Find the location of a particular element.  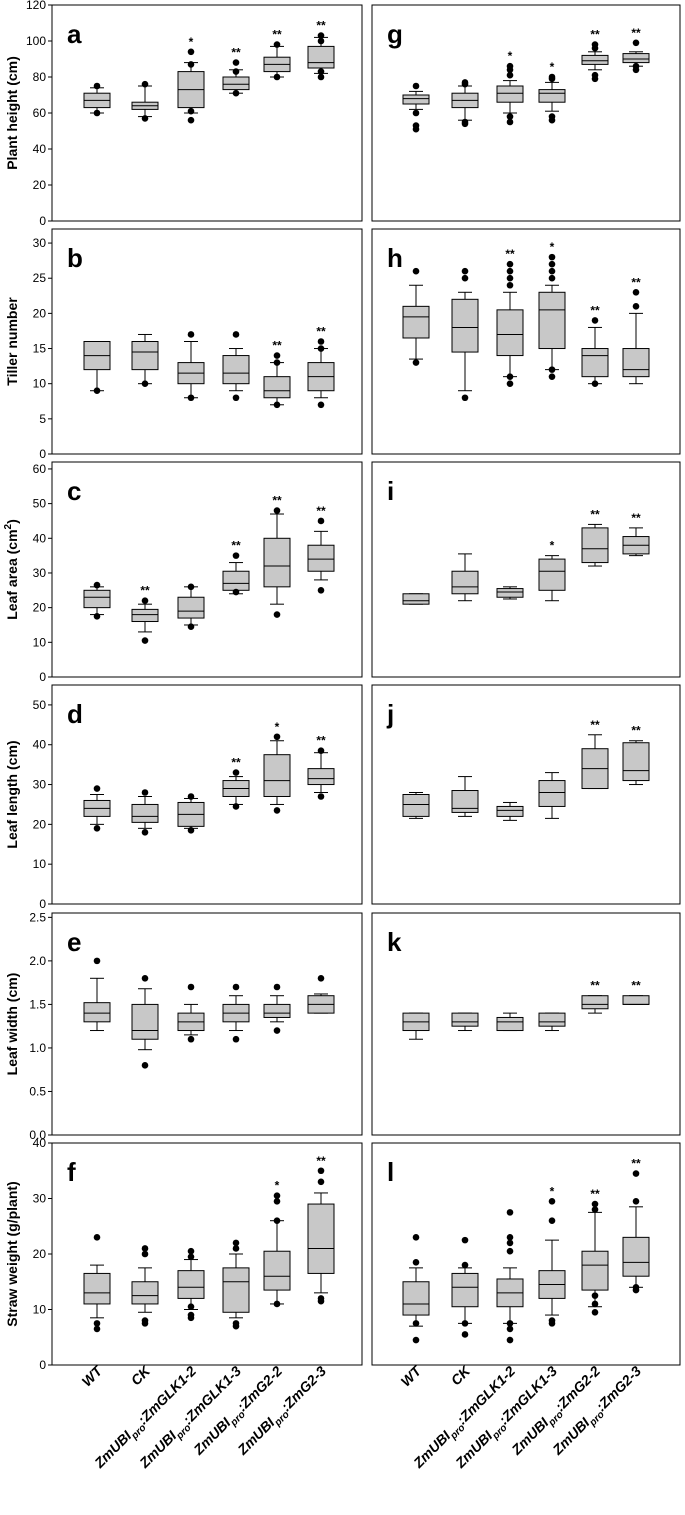

panel-letter: k is located at coordinates (394, 942).